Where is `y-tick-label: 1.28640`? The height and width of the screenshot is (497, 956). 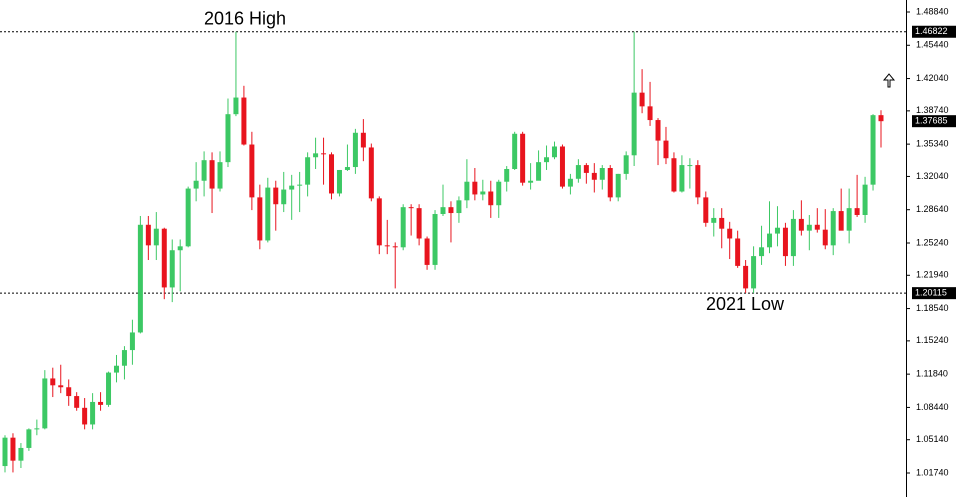
y-tick-label: 1.28640 is located at coordinates (932, 209).